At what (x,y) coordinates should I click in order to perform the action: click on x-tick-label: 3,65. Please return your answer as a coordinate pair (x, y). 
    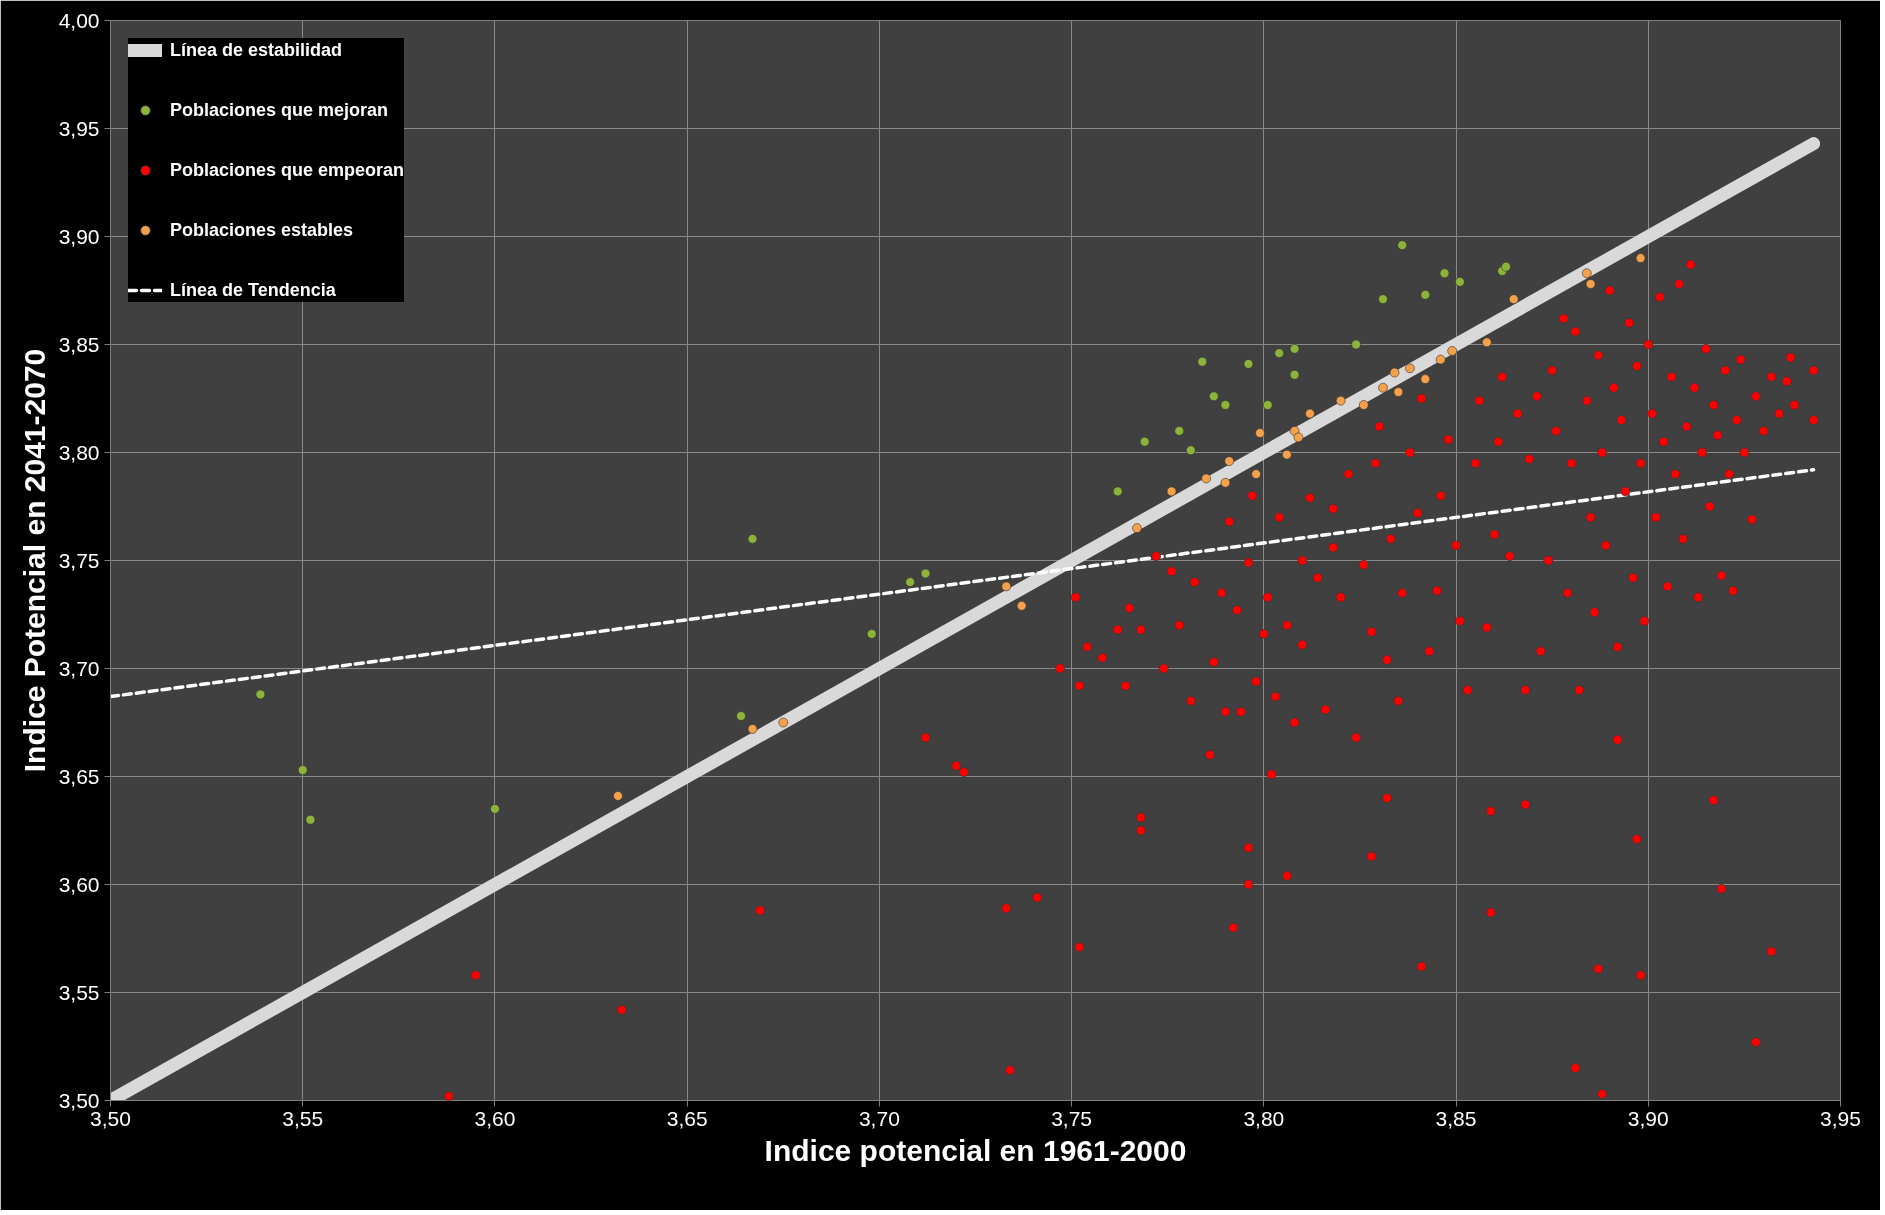
    Looking at the image, I should click on (687, 1118).